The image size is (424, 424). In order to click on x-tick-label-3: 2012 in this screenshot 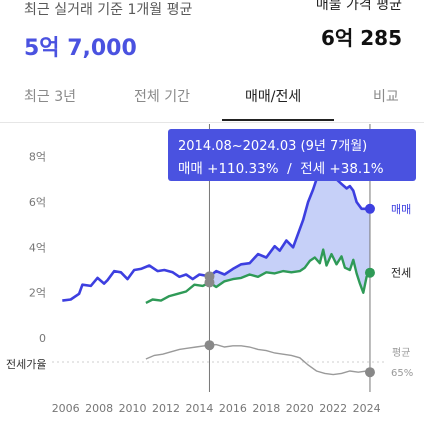, I will do `click(166, 408)`.